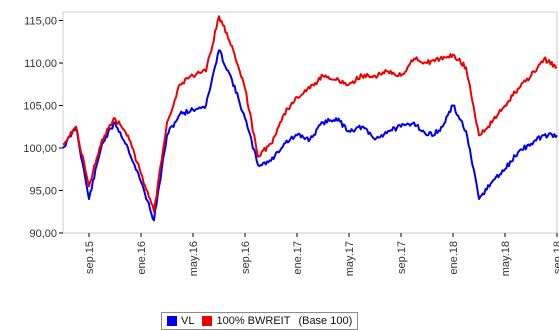  Describe the element at coordinates (350, 258) in the screenshot. I see `x-tick-label: may.17` at that location.